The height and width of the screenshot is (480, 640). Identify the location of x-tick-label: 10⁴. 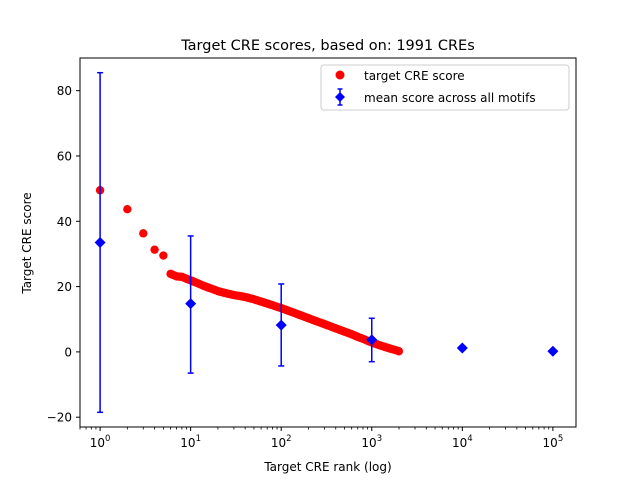
(462, 442).